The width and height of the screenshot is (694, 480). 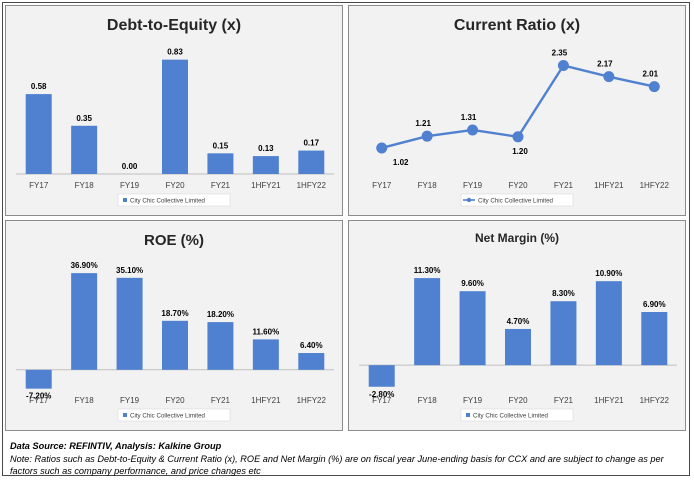 What do you see at coordinates (518, 321) in the screenshot?
I see `data-label: 4.70%` at bounding box center [518, 321].